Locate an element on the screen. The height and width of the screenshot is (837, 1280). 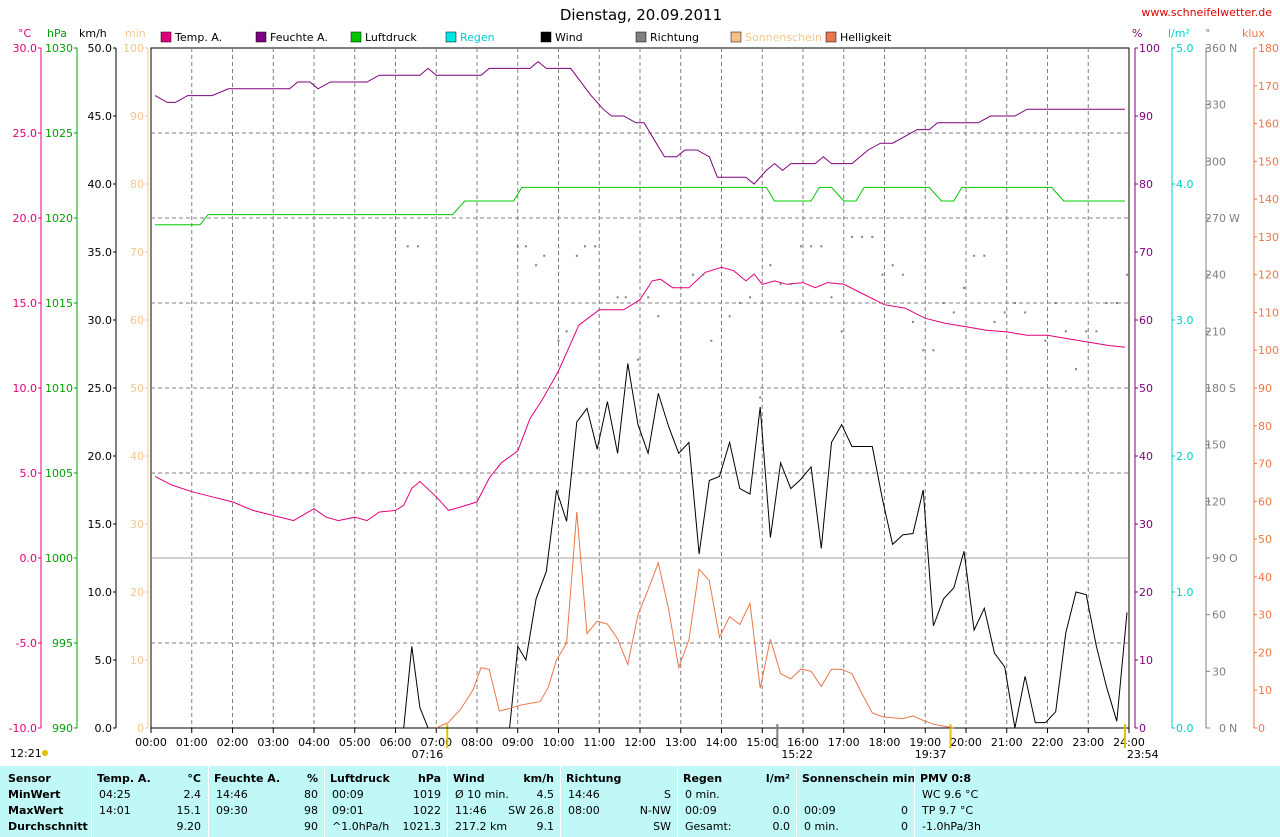
left-axis-label: 5.0 is located at coordinates (29, 473).